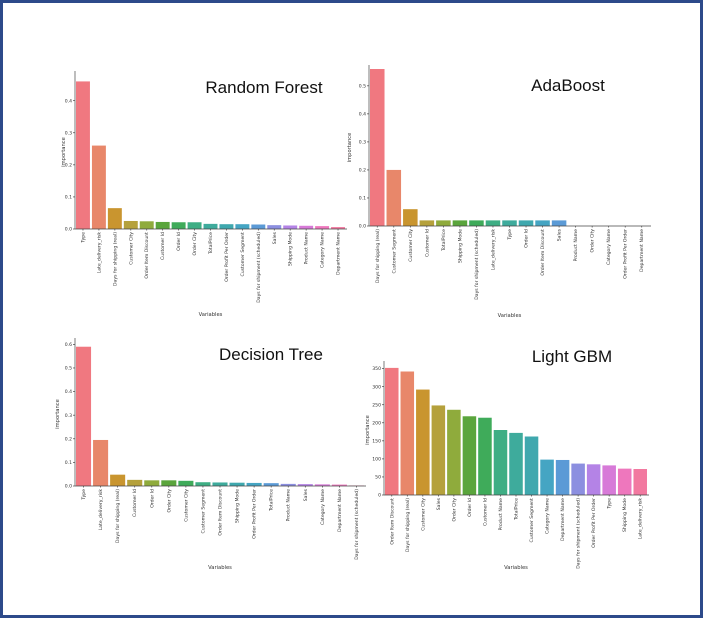 The image size is (703, 621). Describe the element at coordinates (68, 439) in the screenshot. I see `y-tick-label: 0.2` at that location.